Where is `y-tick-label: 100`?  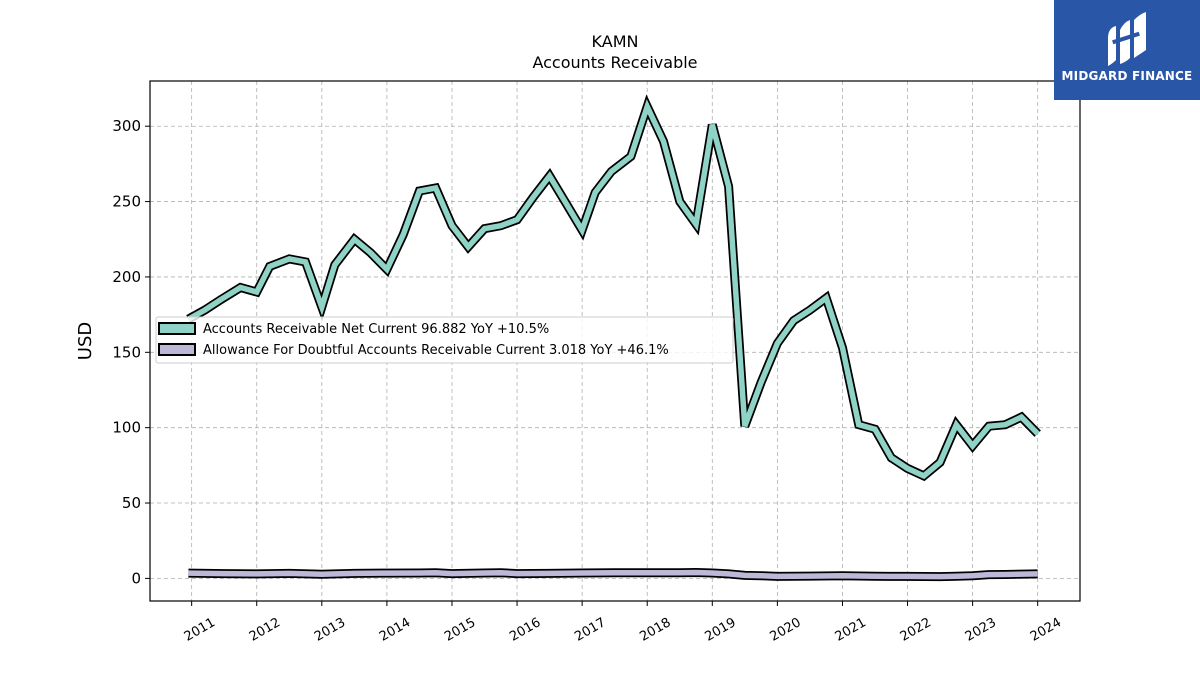 y-tick-label: 100 is located at coordinates (126, 428).